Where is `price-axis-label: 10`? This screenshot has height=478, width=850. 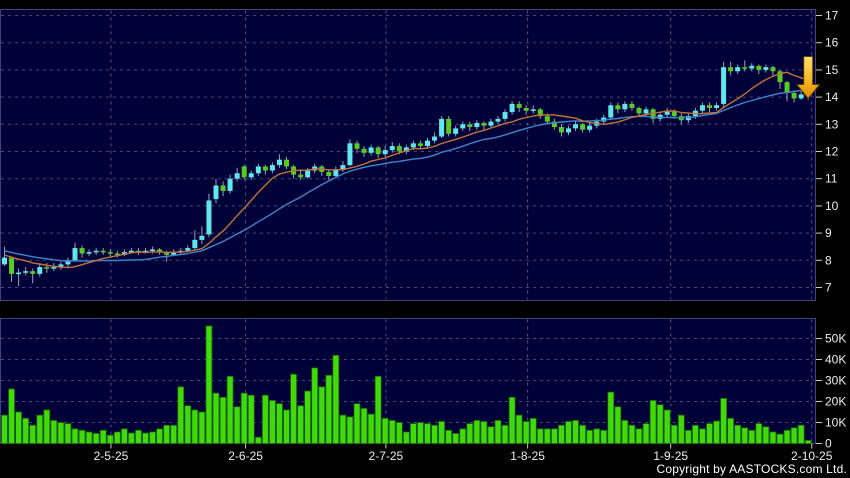
price-axis-label: 10 is located at coordinates (832, 206).